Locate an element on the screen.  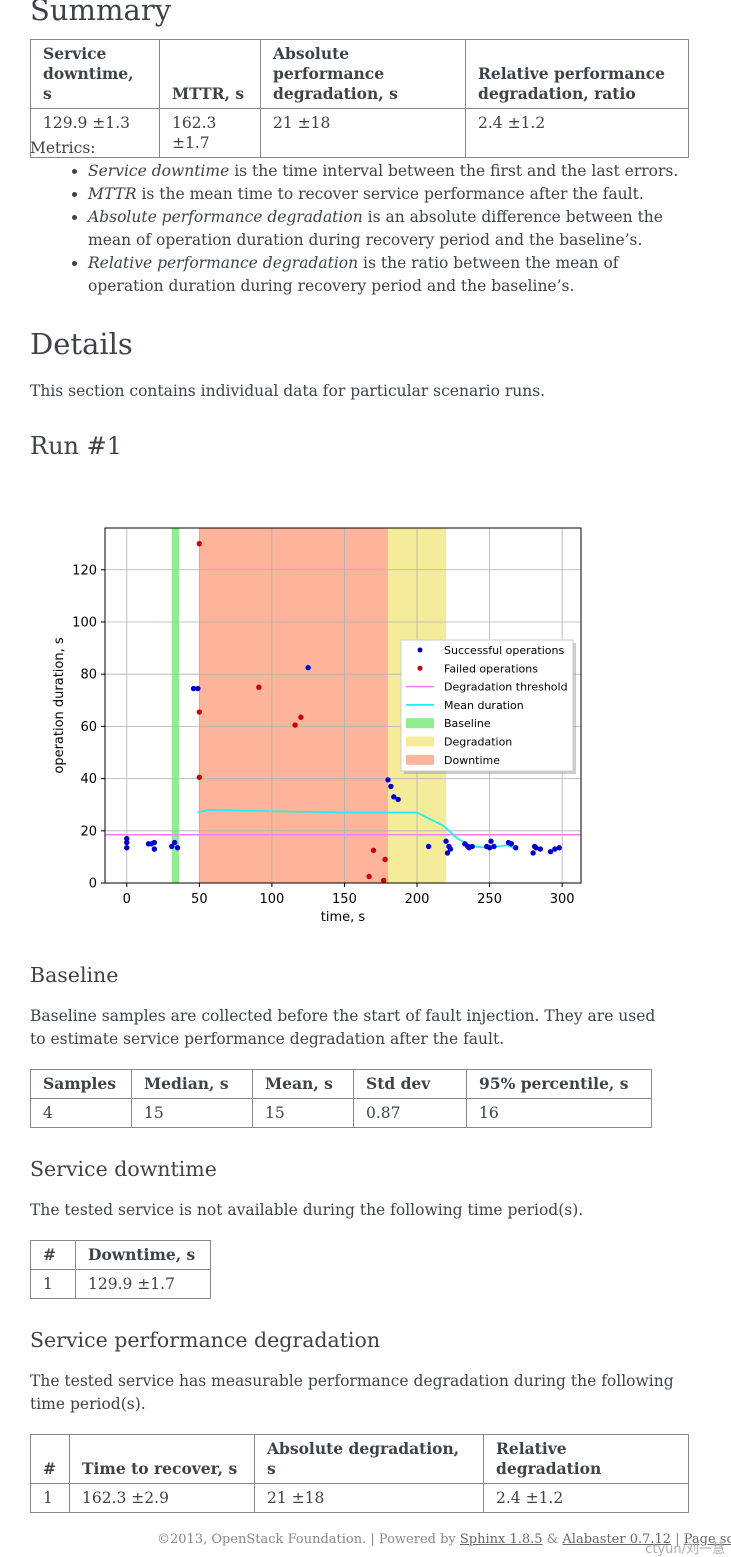
sphinx-link: Sphinx 1.8.5 is located at coordinates (501, 1539).